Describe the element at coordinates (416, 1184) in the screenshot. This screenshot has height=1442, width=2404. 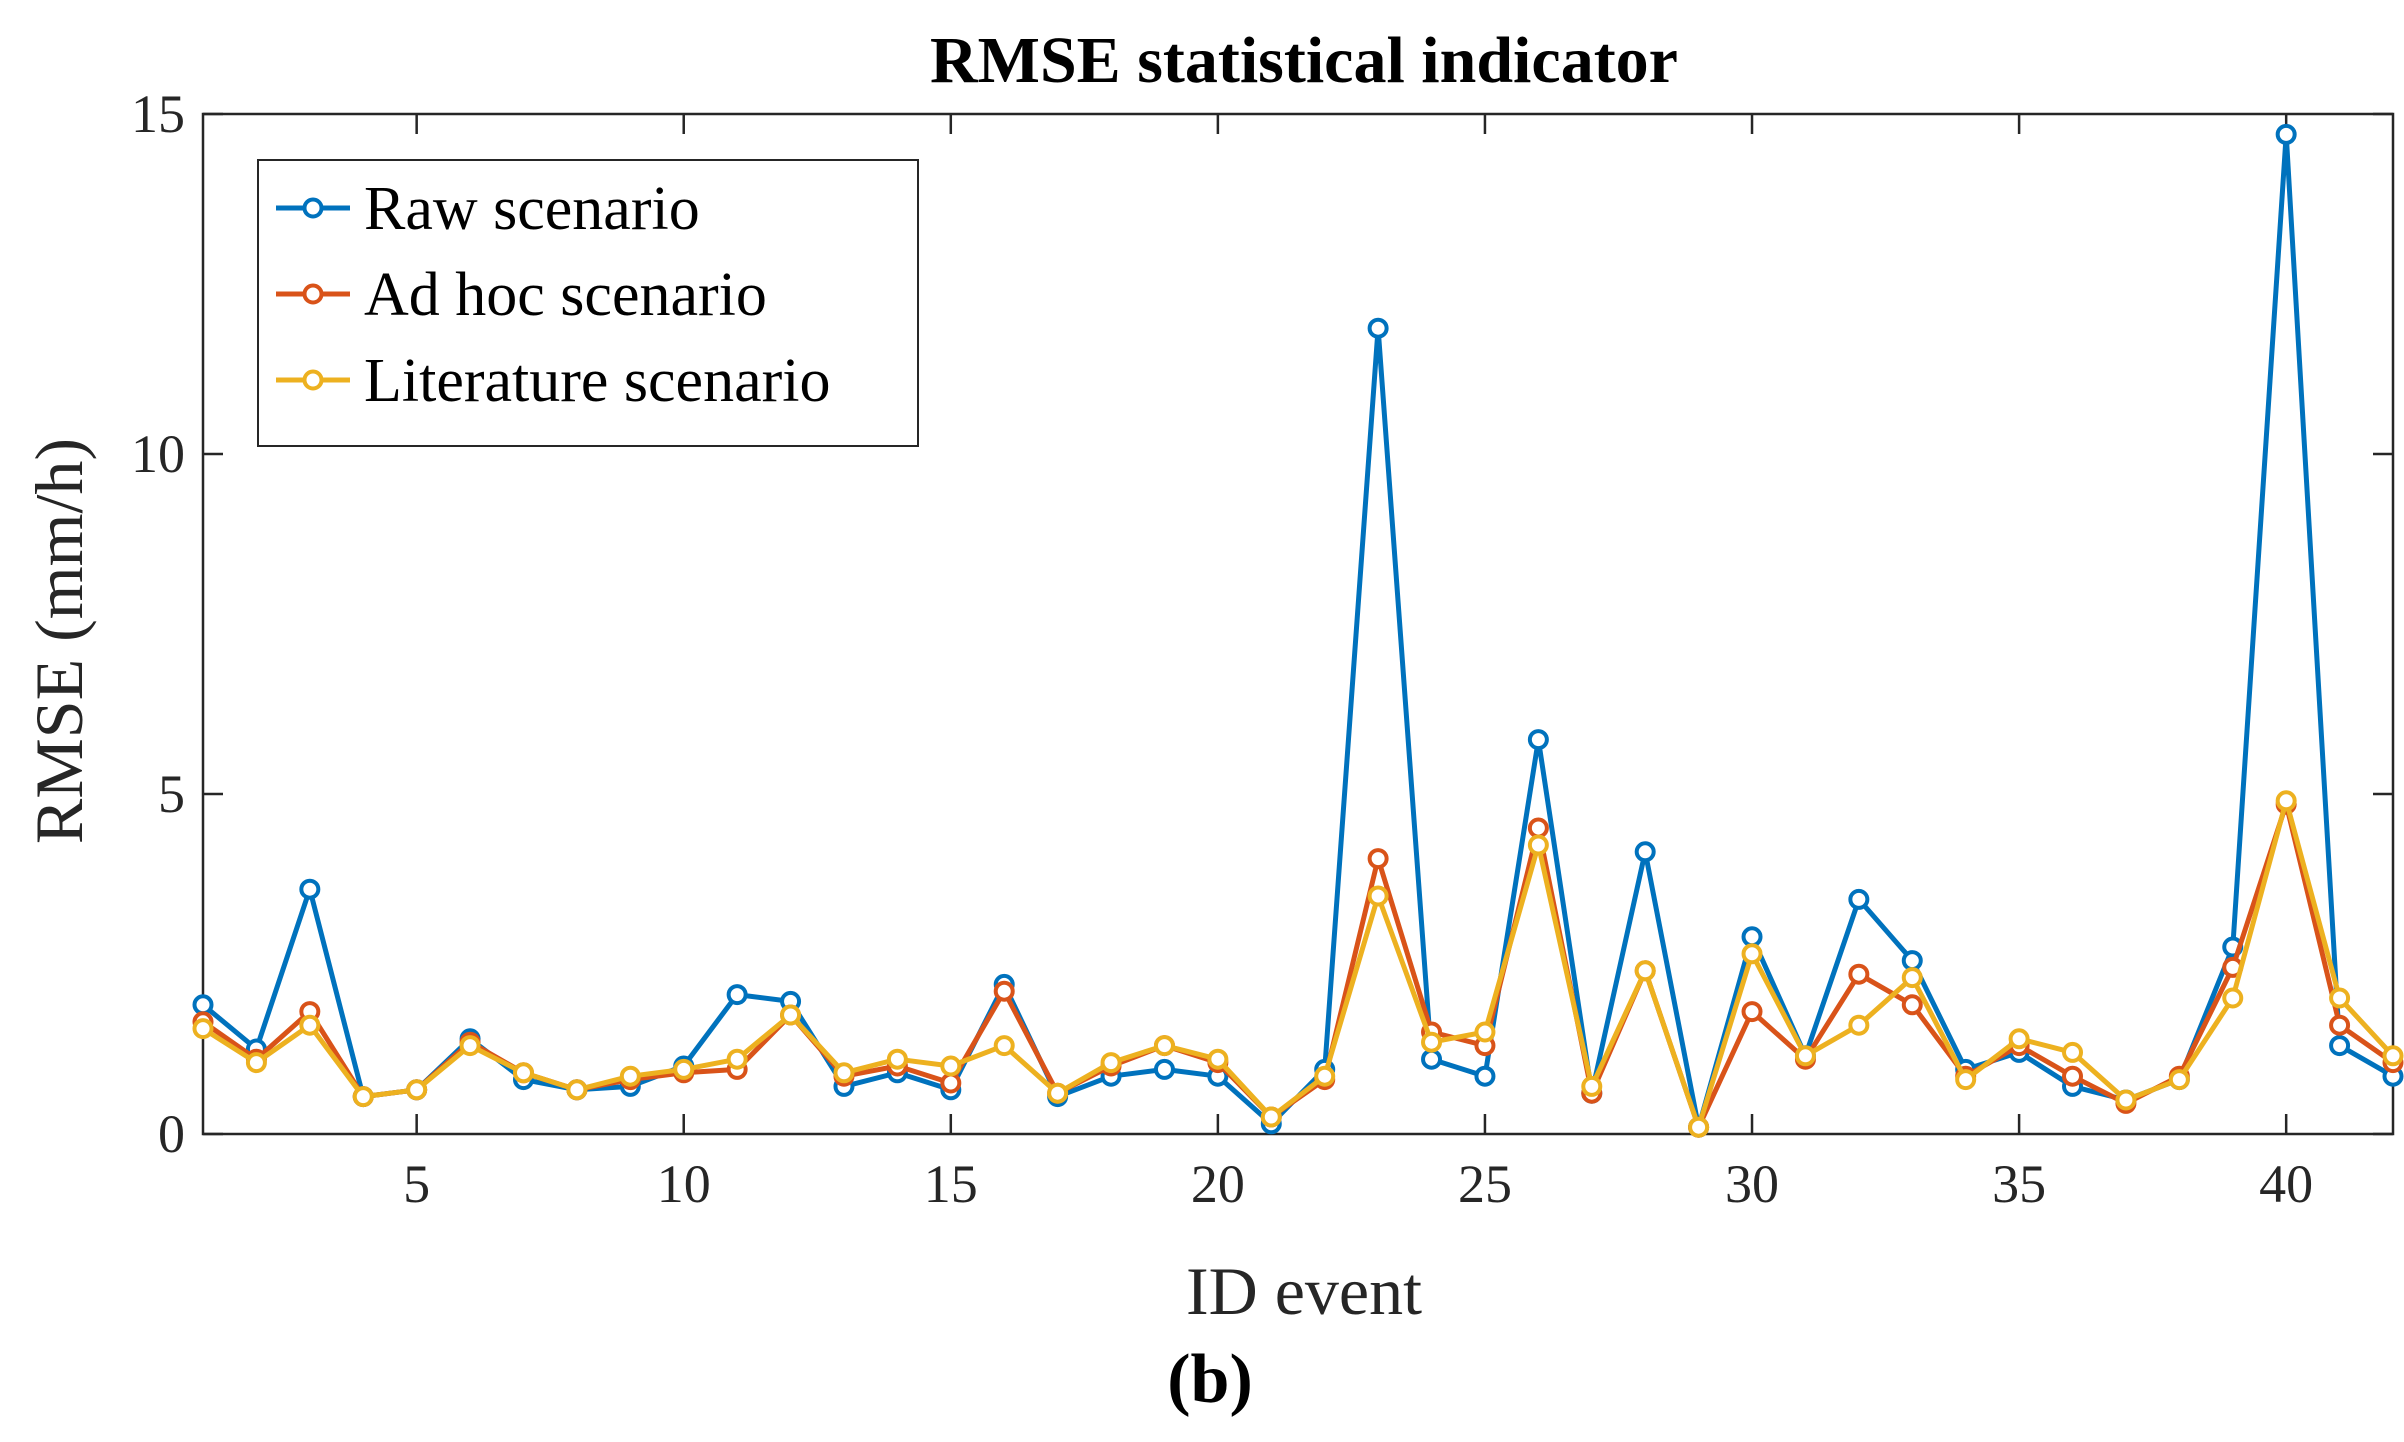
I see `x-tick-label: 5` at that location.